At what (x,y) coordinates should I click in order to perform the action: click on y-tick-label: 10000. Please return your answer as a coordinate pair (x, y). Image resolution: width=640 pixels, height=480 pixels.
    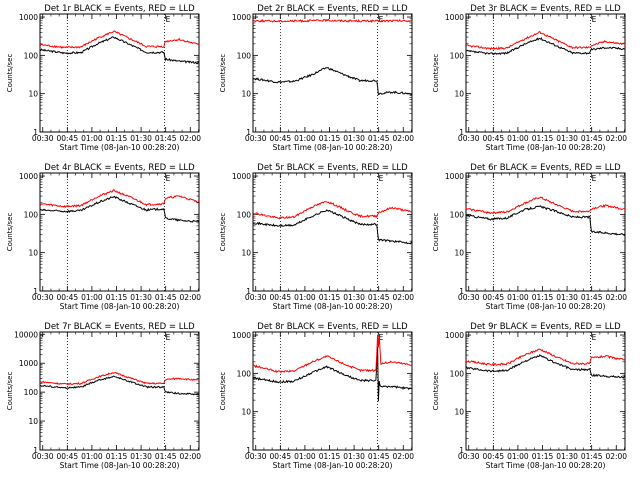
    Looking at the image, I should click on (26, 334).